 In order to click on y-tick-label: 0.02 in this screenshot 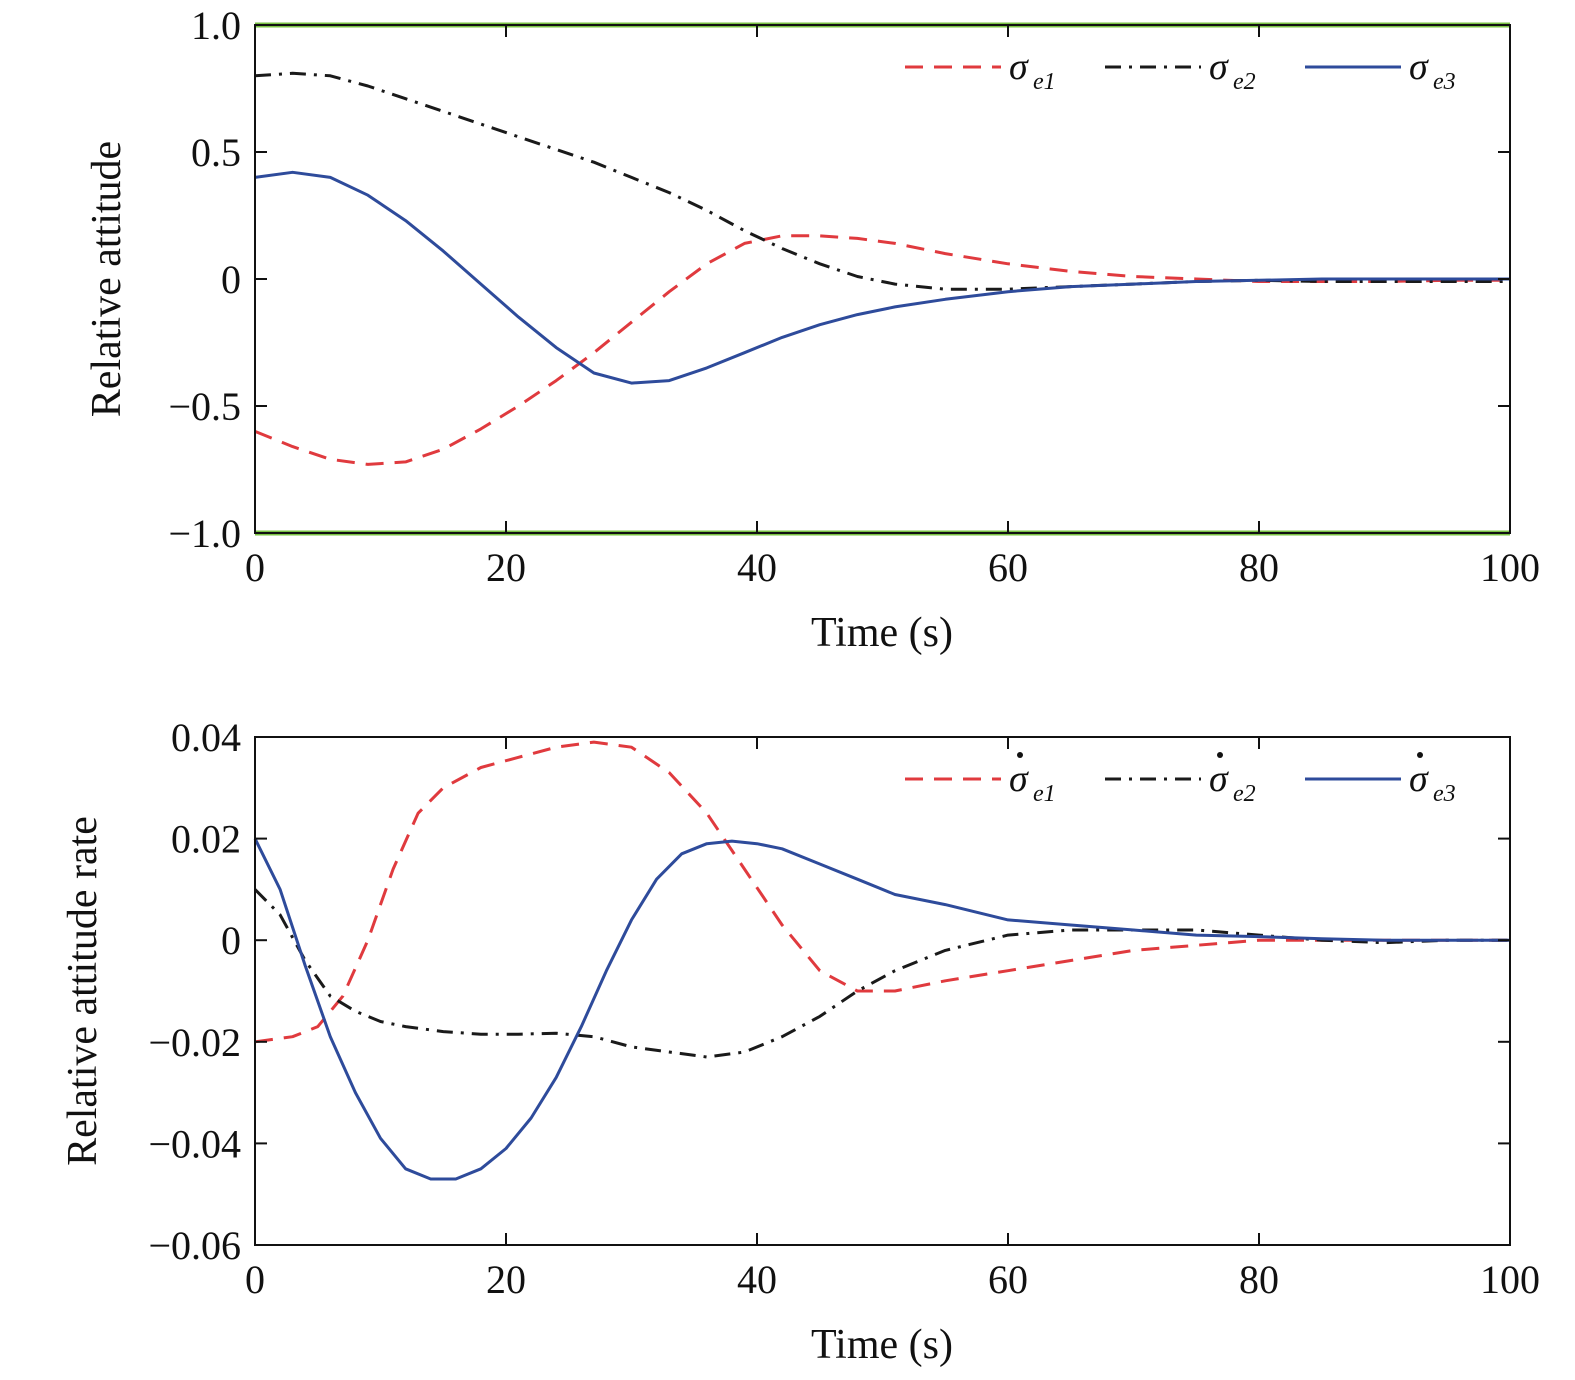, I will do `click(206, 839)`.